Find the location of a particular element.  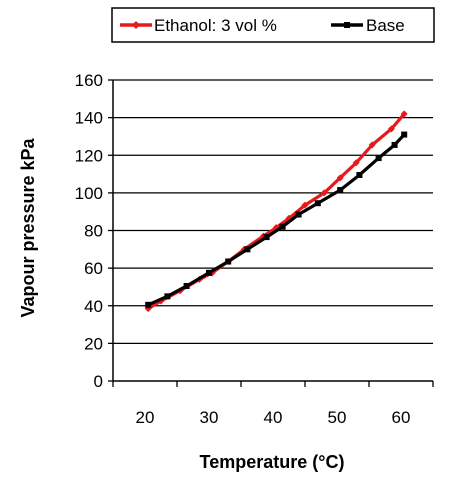

legend-marker-ethanol is located at coordinates (136, 25).